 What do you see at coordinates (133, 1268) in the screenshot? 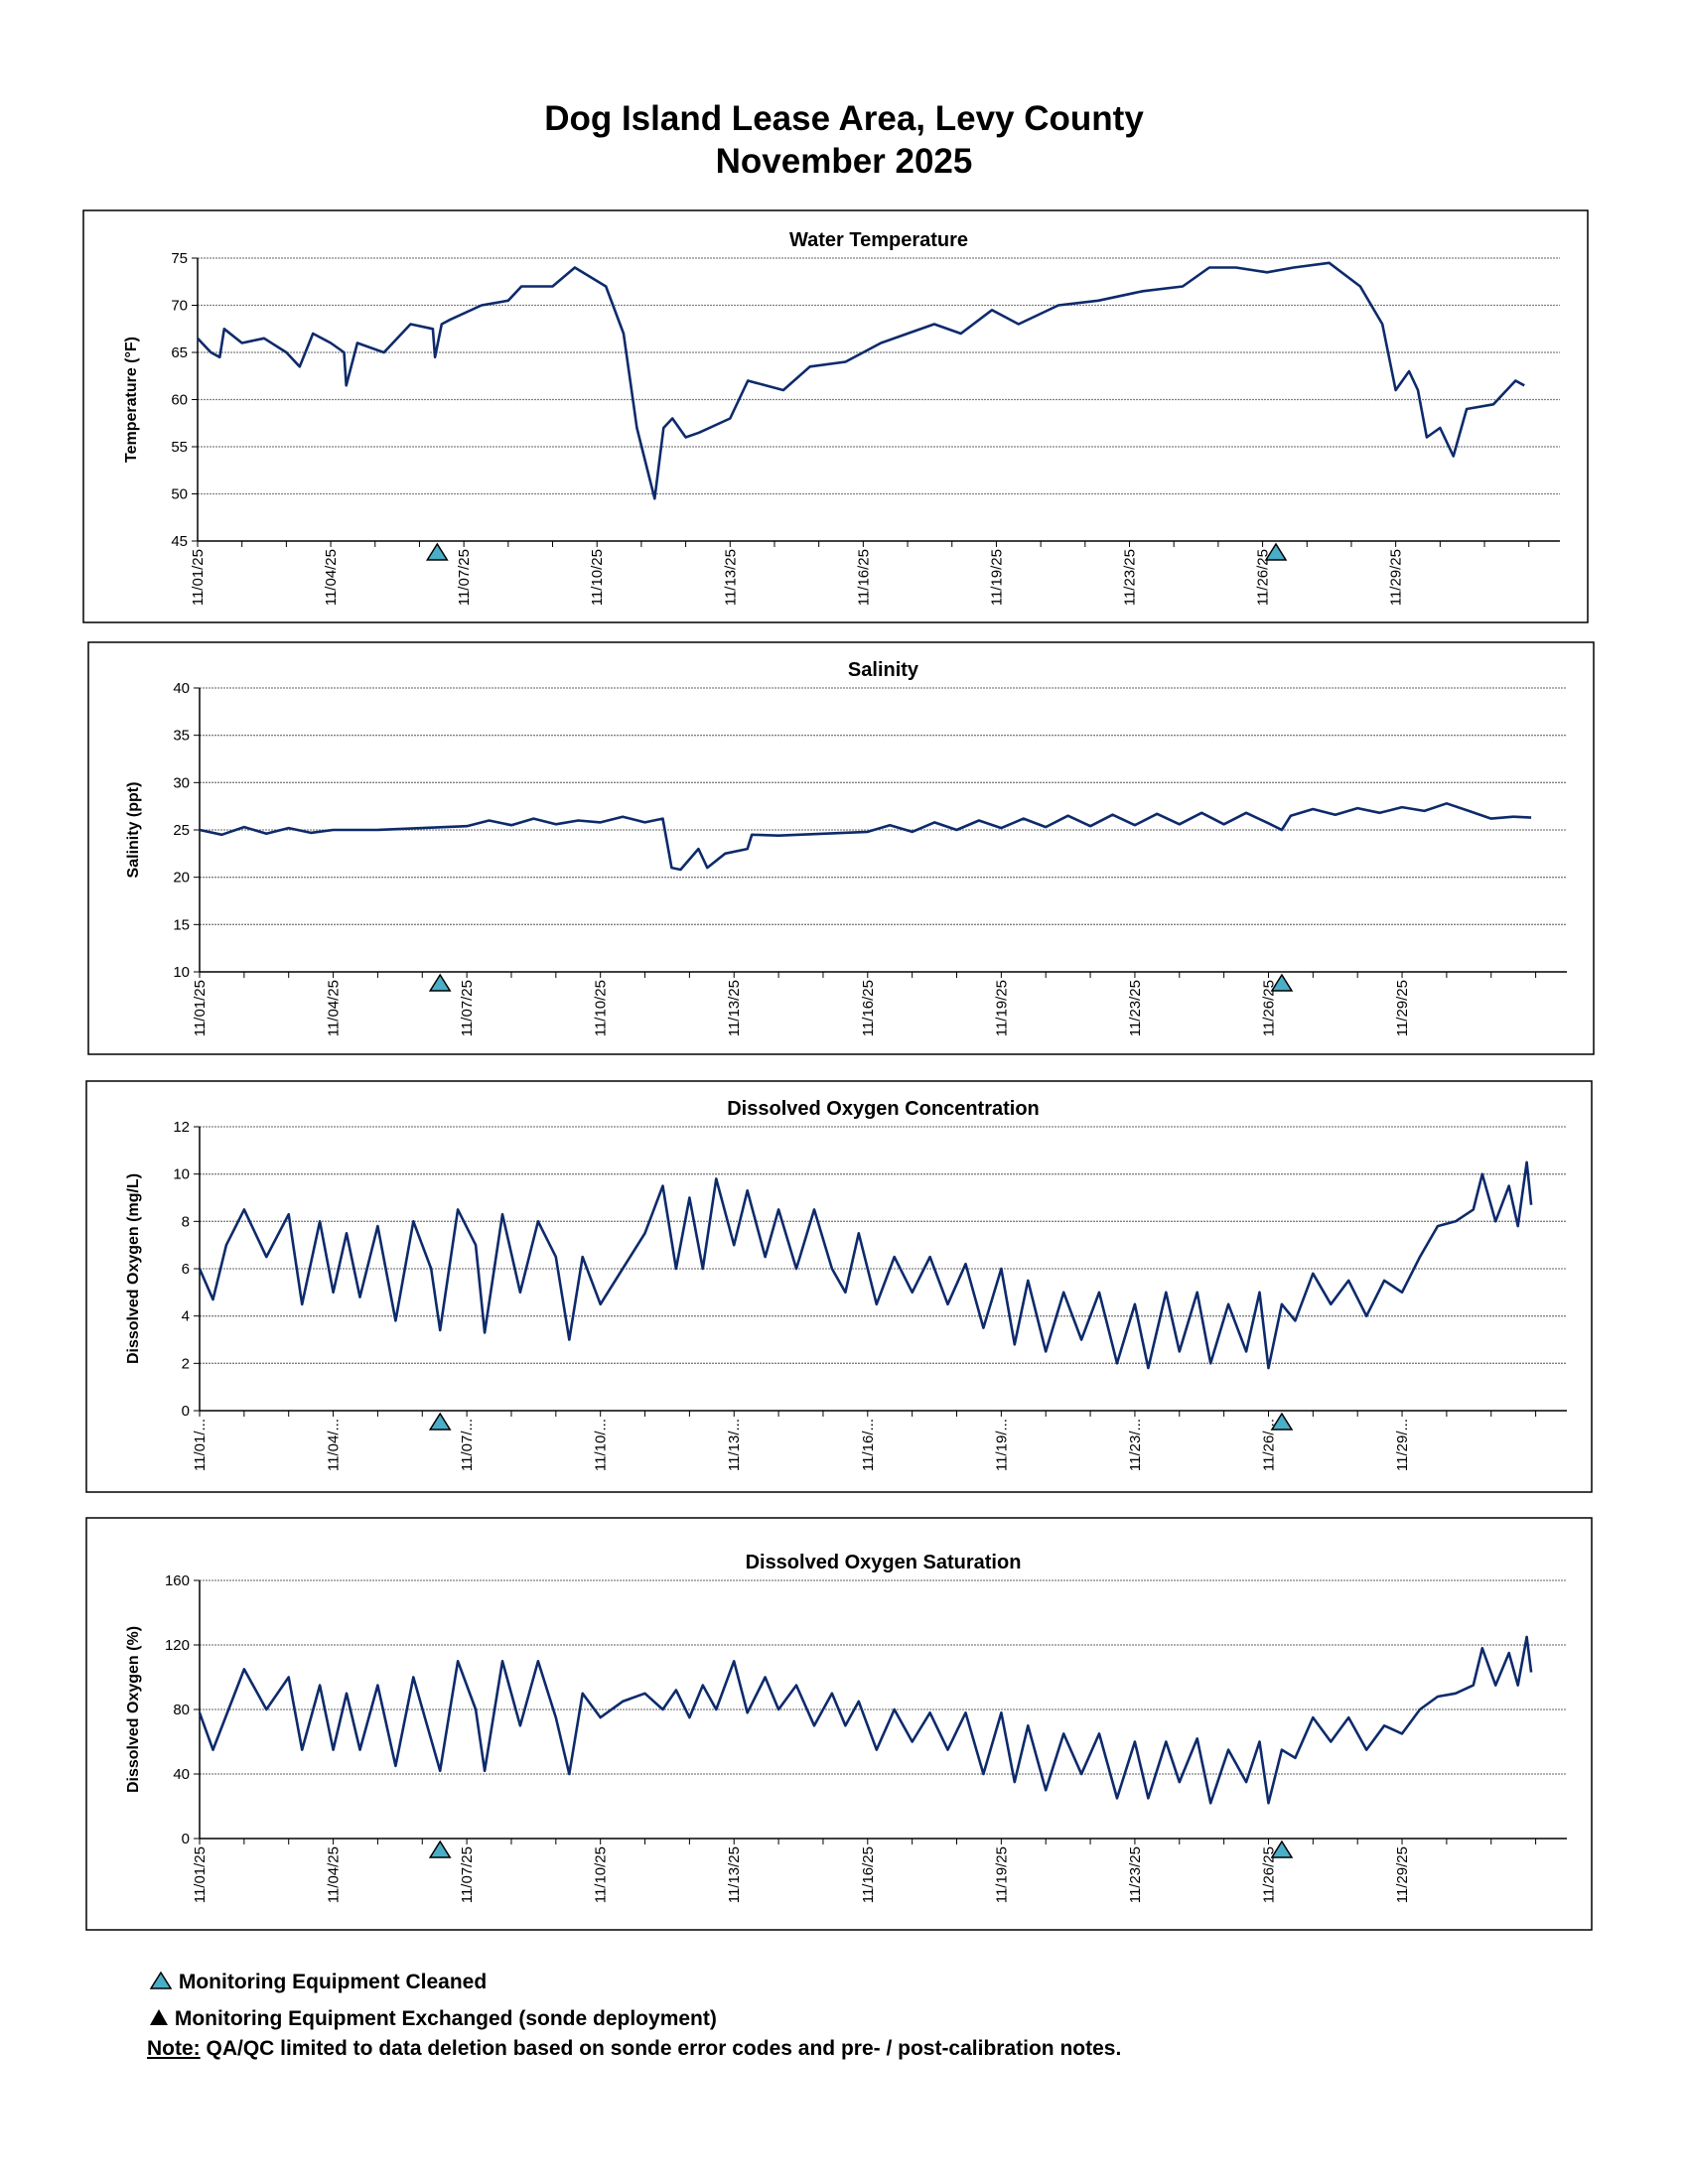
I see `y-axis-label: Dissolved Oxygen (mg/L)` at bounding box center [133, 1268].